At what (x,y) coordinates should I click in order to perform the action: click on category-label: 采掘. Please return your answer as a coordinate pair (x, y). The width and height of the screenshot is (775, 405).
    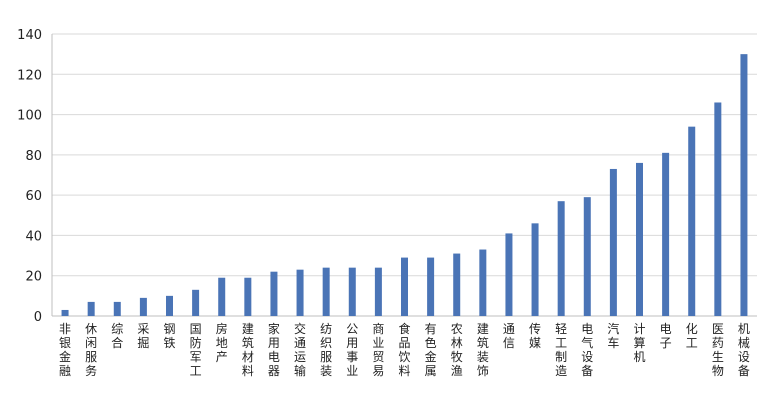
    Looking at the image, I should click on (143, 336).